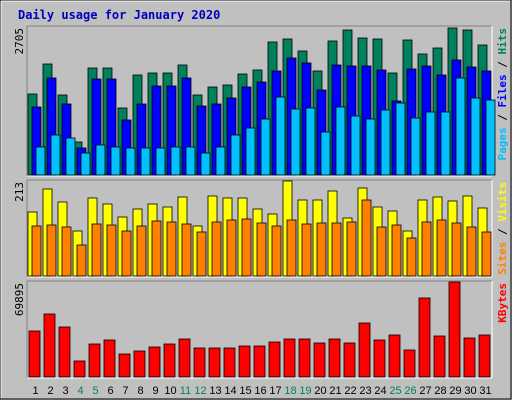 The image size is (512, 400). What do you see at coordinates (110, 391) in the screenshot?
I see `x-tick-label: 6` at bounding box center [110, 391].